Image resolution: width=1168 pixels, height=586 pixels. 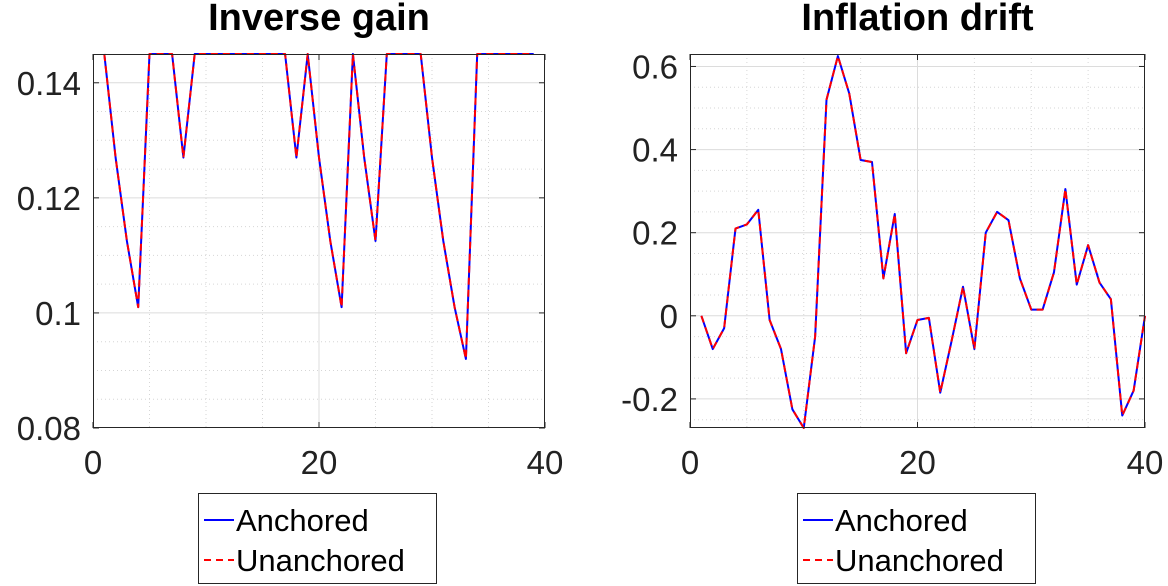 What do you see at coordinates (58, 313) in the screenshot?
I see `y-tick-label: 0.1` at bounding box center [58, 313].